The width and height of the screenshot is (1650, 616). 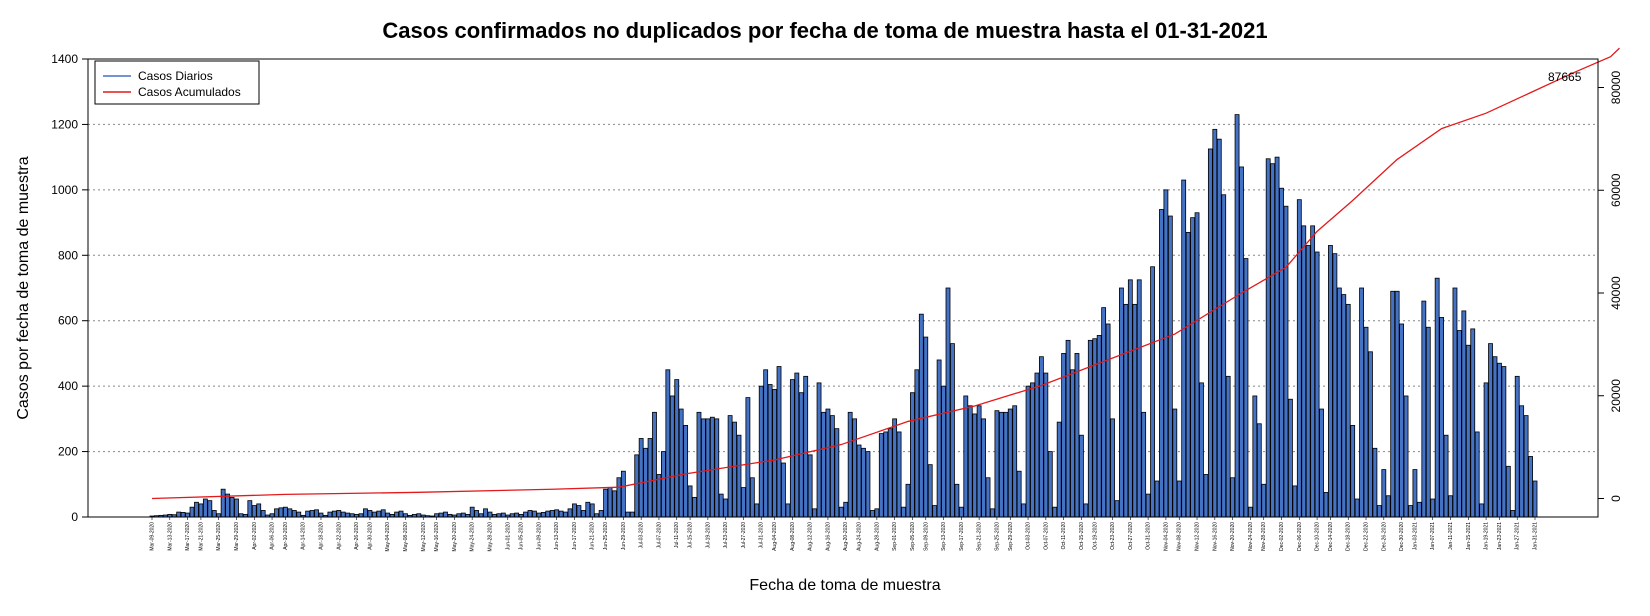 I want to click on x-tick-label: Nov-12-2020, so click(x=1198, y=536).